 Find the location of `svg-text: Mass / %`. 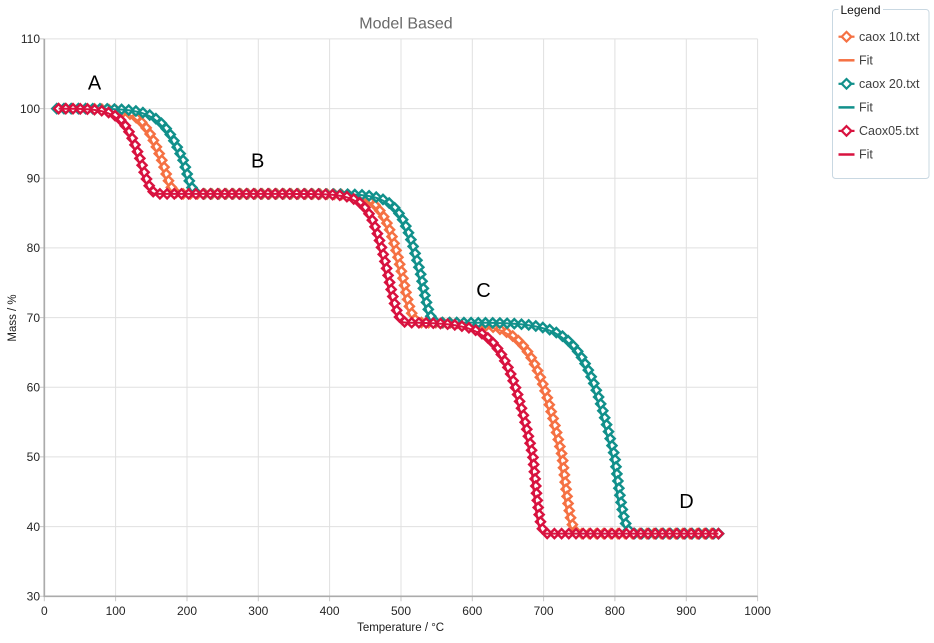

svg-text: Mass / % is located at coordinates (13, 317).